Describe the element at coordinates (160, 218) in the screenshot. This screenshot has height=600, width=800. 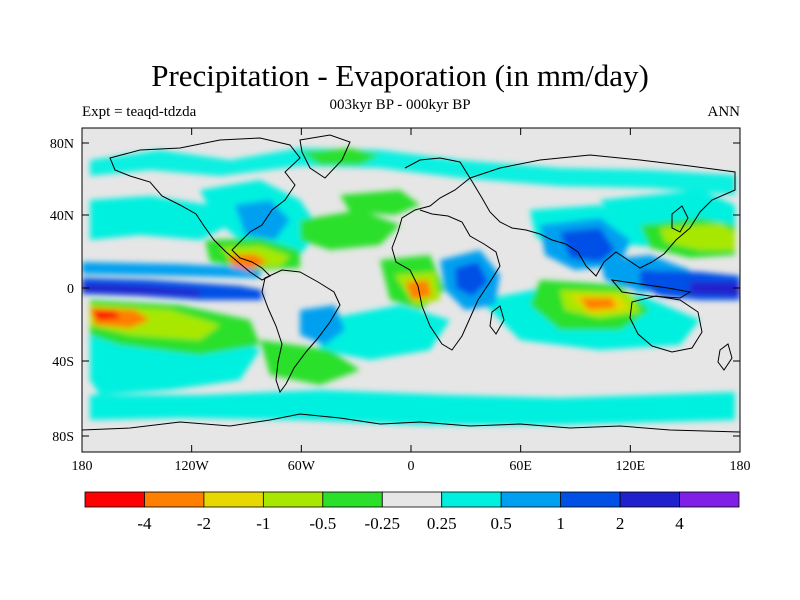
I see `contour-region-north-pacific-cyan` at that location.